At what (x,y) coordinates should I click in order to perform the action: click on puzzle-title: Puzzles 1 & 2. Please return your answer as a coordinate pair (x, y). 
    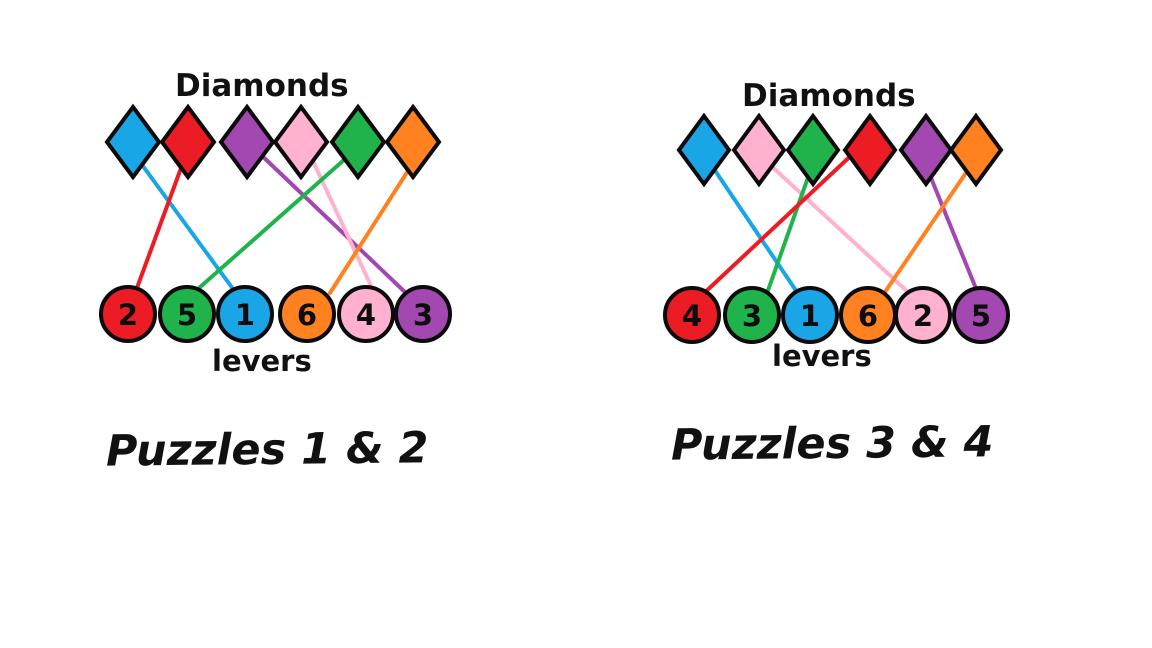
    Looking at the image, I should click on (267, 450).